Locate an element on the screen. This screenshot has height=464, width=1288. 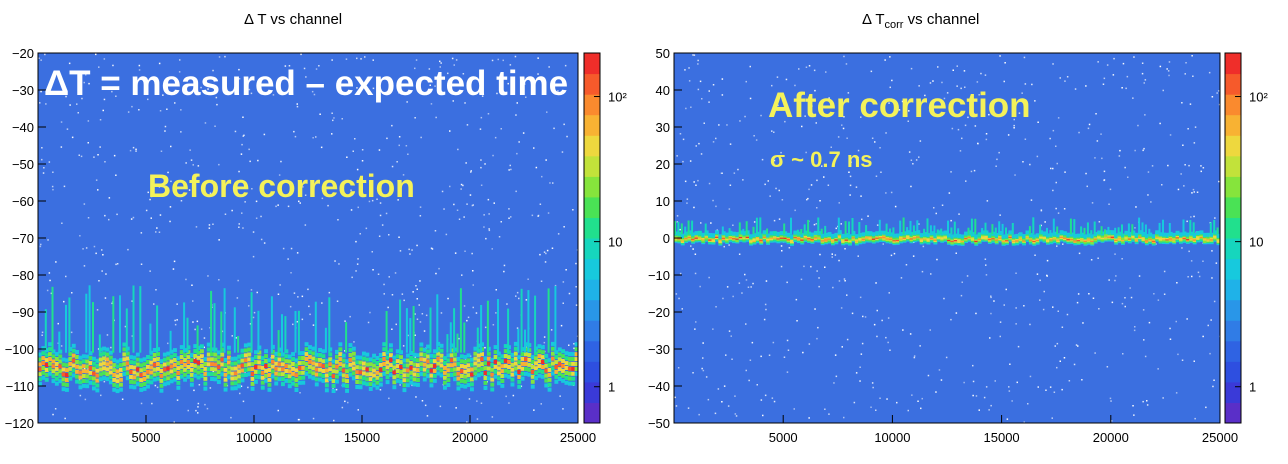
x-tick-label: 25000 is located at coordinates (578, 437).